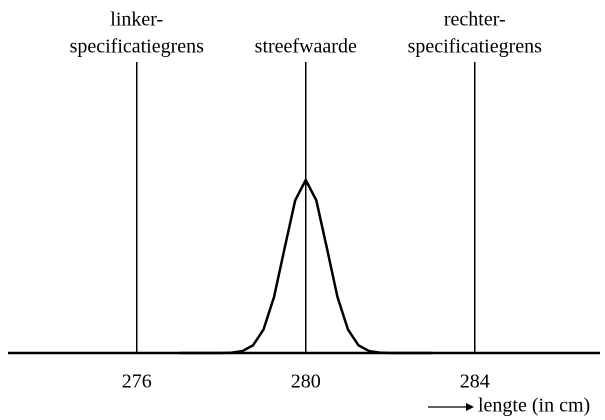 This screenshot has width=605, height=420. I want to click on x-tick-label: 284, so click(475, 382).